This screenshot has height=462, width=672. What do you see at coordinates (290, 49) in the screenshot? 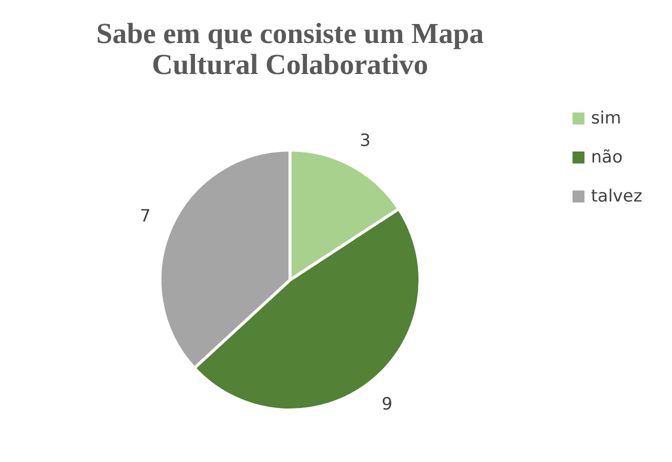
I see `chart-title: Sabe em que consiste um Mapa Cultural Colaborativo` at bounding box center [290, 49].